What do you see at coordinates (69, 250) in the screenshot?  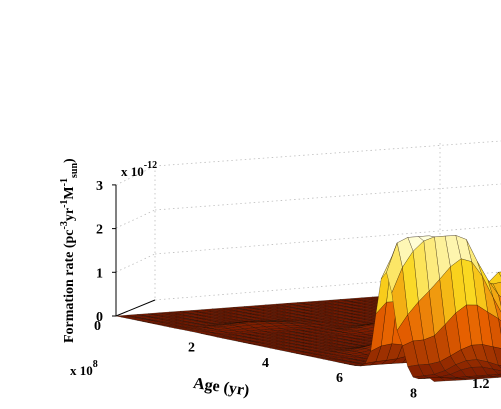 I see `z-axis-label: Formation rate (pc-3yr-1M-1sun)` at bounding box center [69, 250].